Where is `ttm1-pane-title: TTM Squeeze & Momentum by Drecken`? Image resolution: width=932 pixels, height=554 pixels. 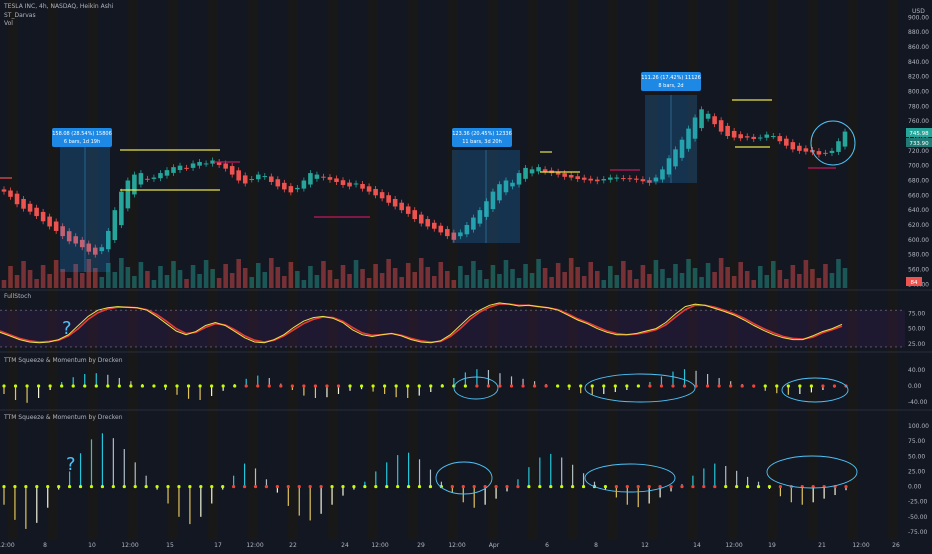 ttm1-pane-title: TTM Squeeze & Momentum by Drecken is located at coordinates (63, 360).